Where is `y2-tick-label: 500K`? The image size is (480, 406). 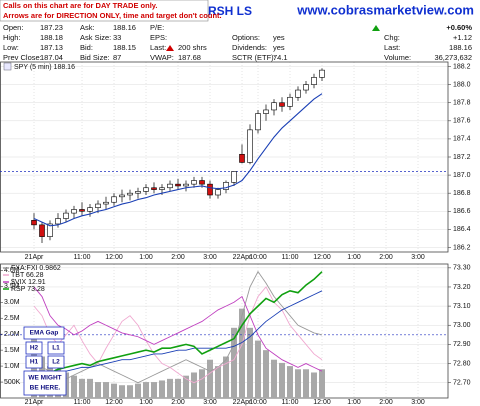 y2-tick-label: 500K is located at coordinates (12, 382).